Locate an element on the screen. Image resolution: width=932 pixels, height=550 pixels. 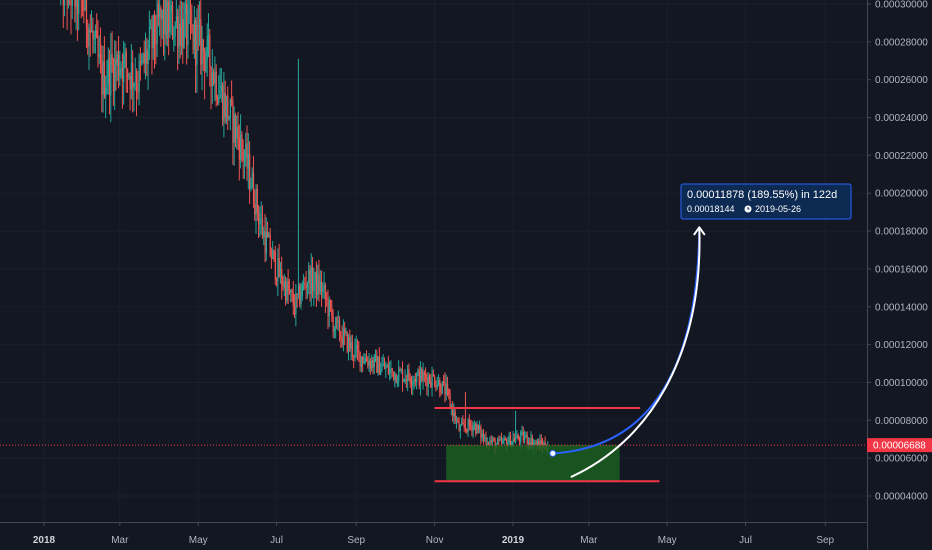
price-axis is located at coordinates (899, 275).